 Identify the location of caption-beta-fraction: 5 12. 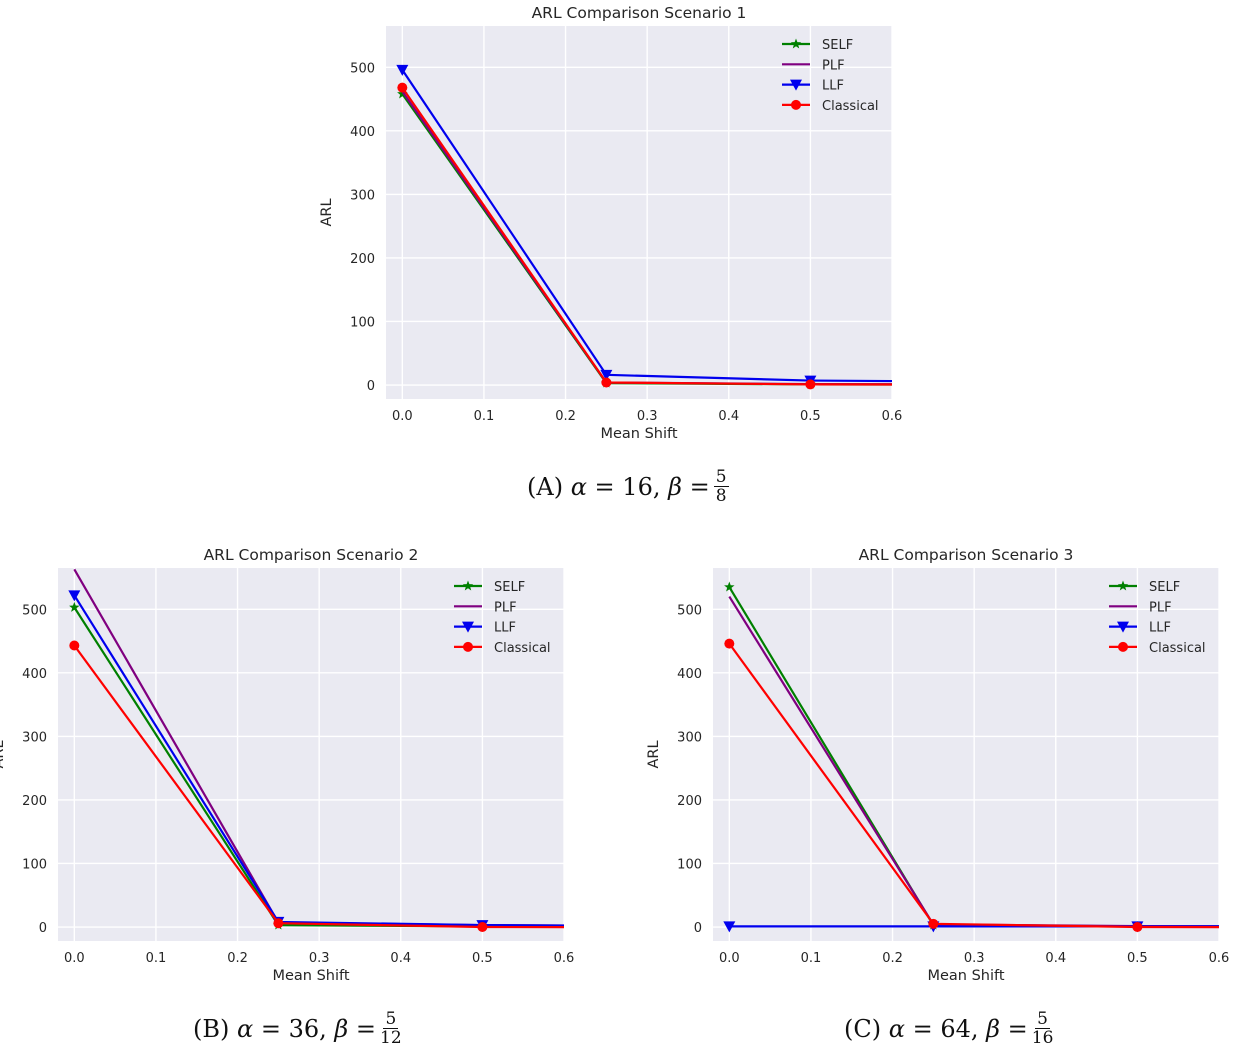
(391, 1028).